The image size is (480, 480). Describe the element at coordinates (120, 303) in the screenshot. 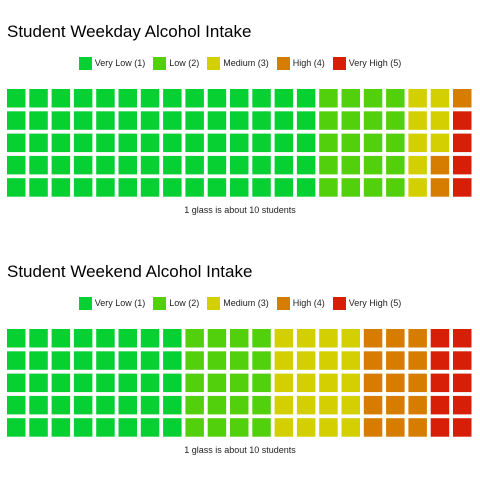

I see `legend-label: Very Low (1)` at that location.